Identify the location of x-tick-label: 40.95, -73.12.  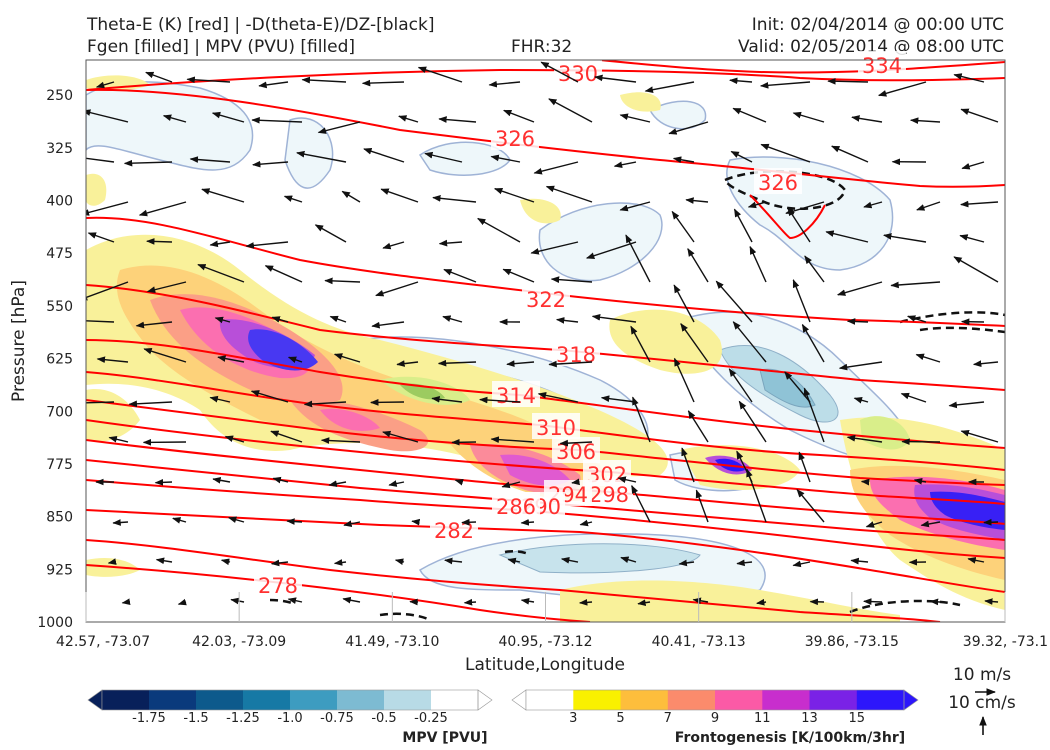
(545, 642).